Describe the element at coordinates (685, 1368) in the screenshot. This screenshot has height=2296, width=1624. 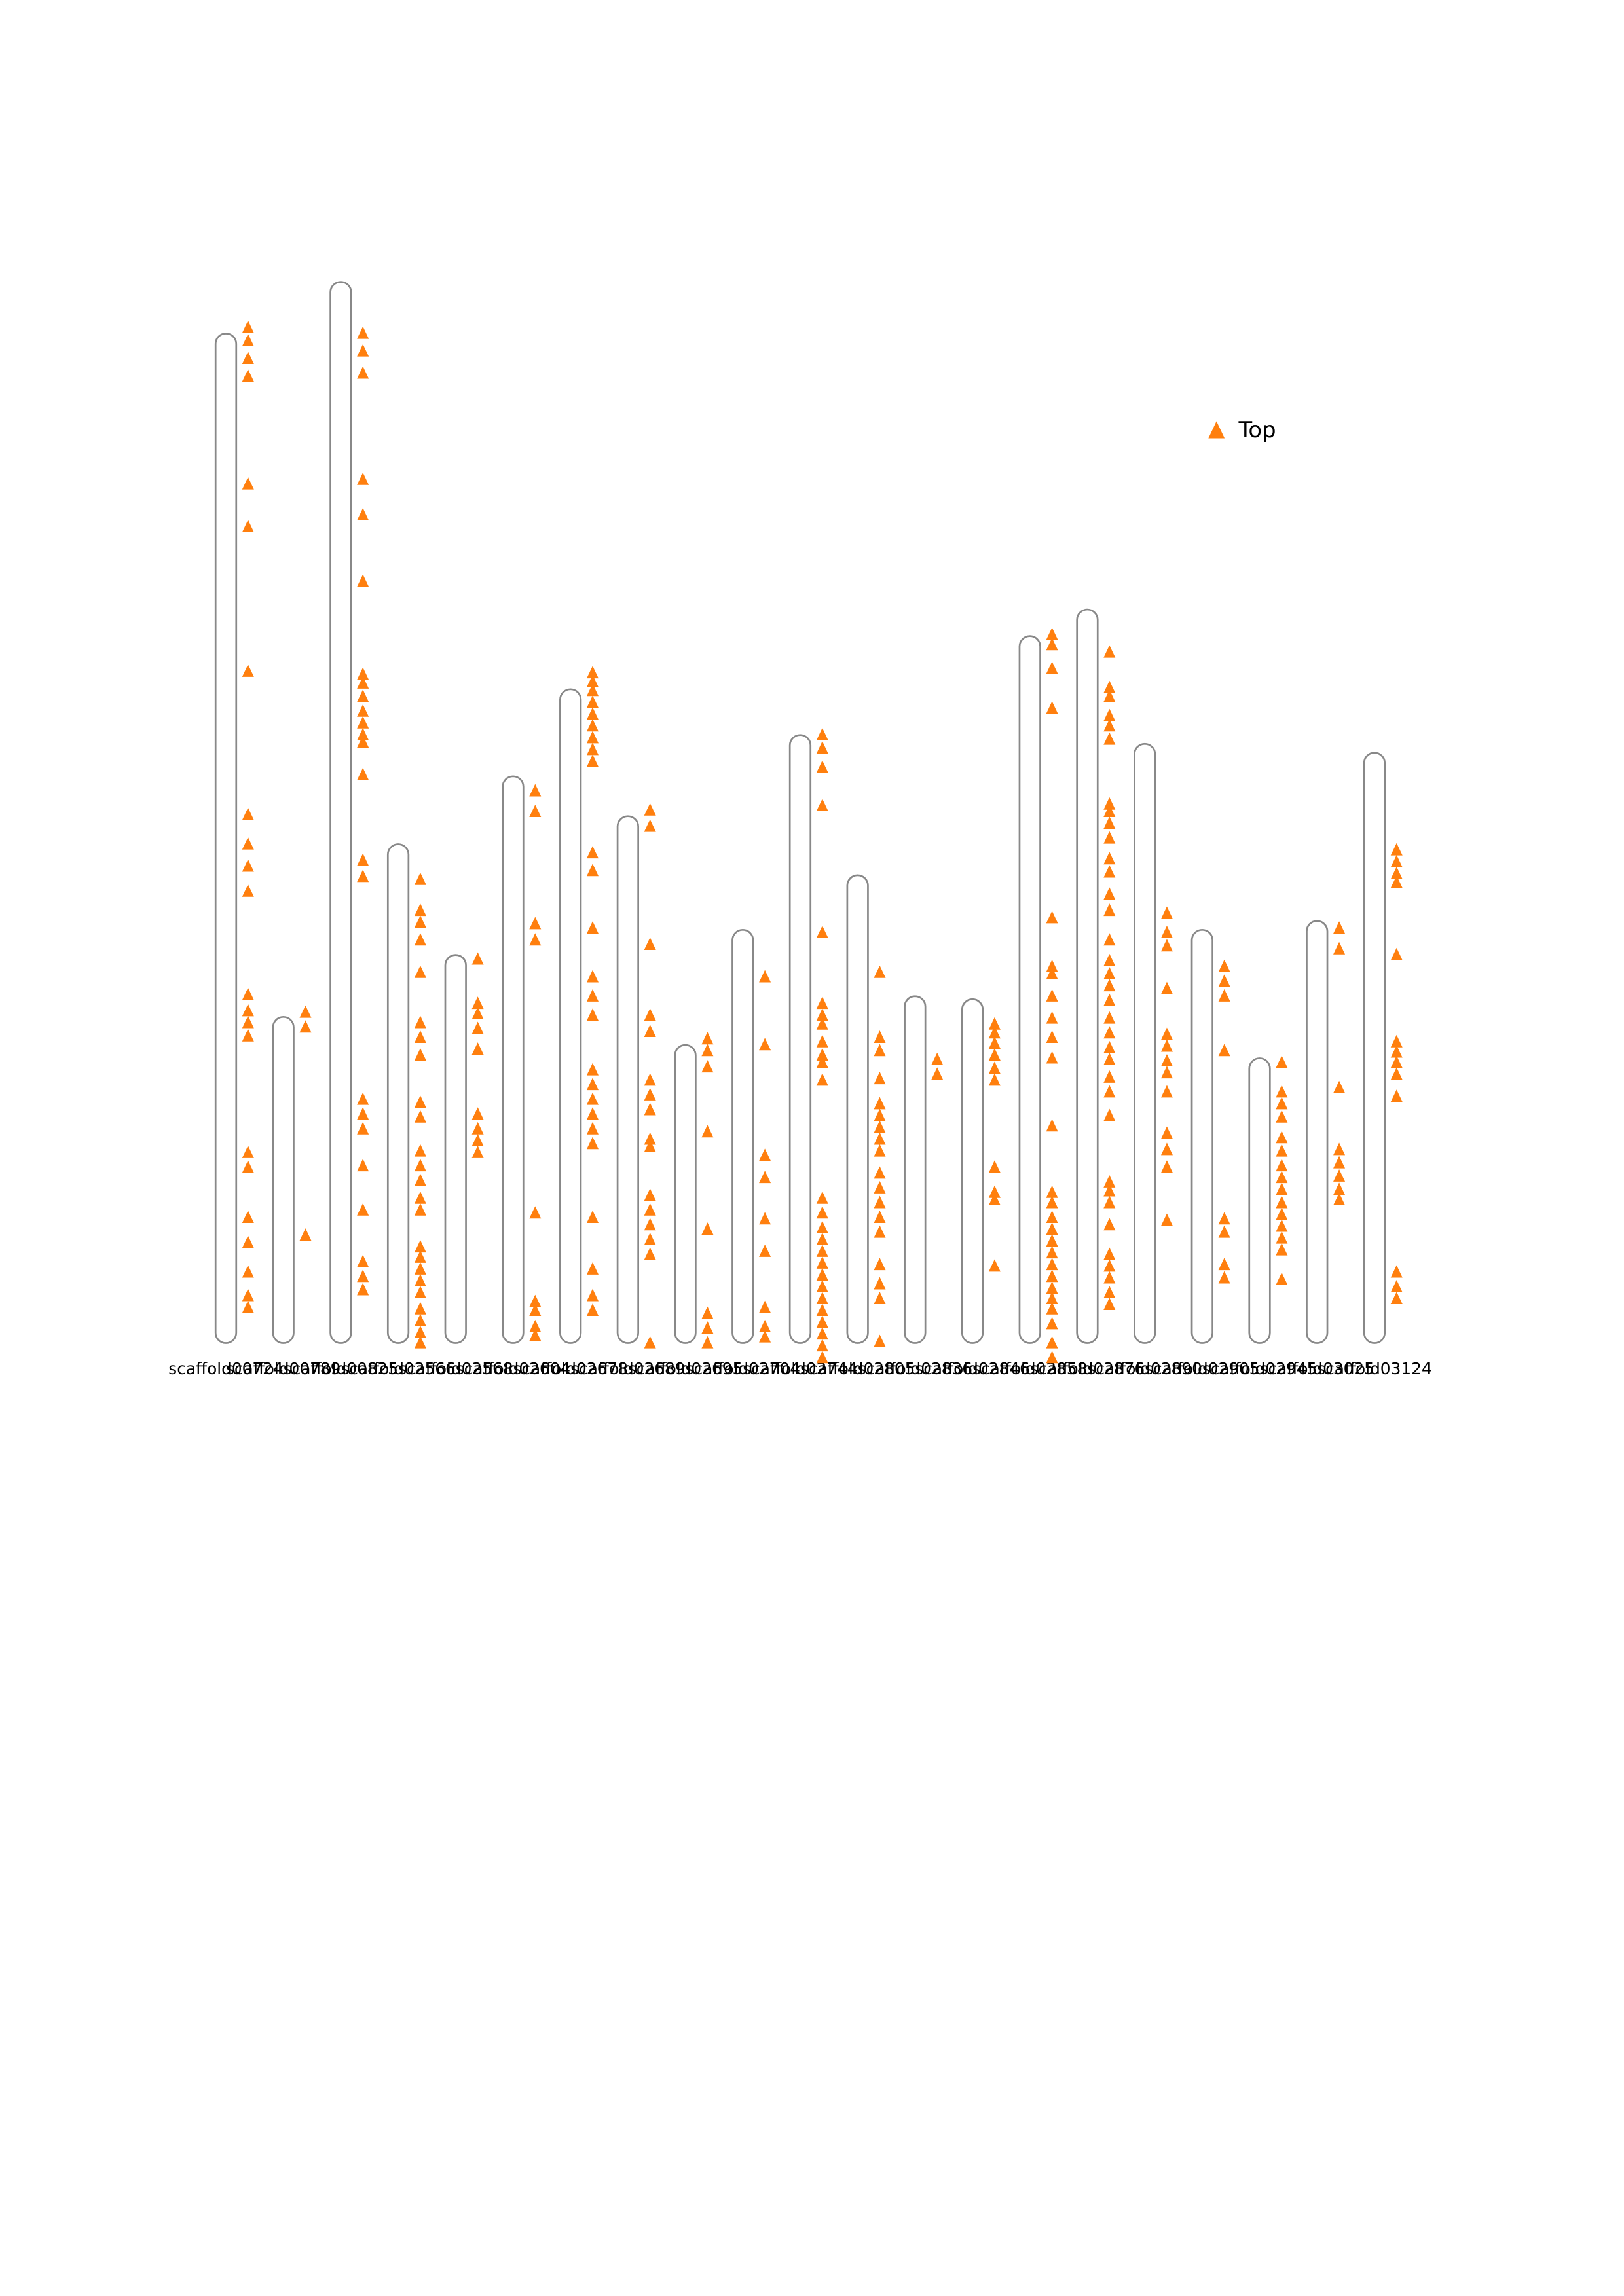
I see `x-tick-label: scaffold02695` at that location.